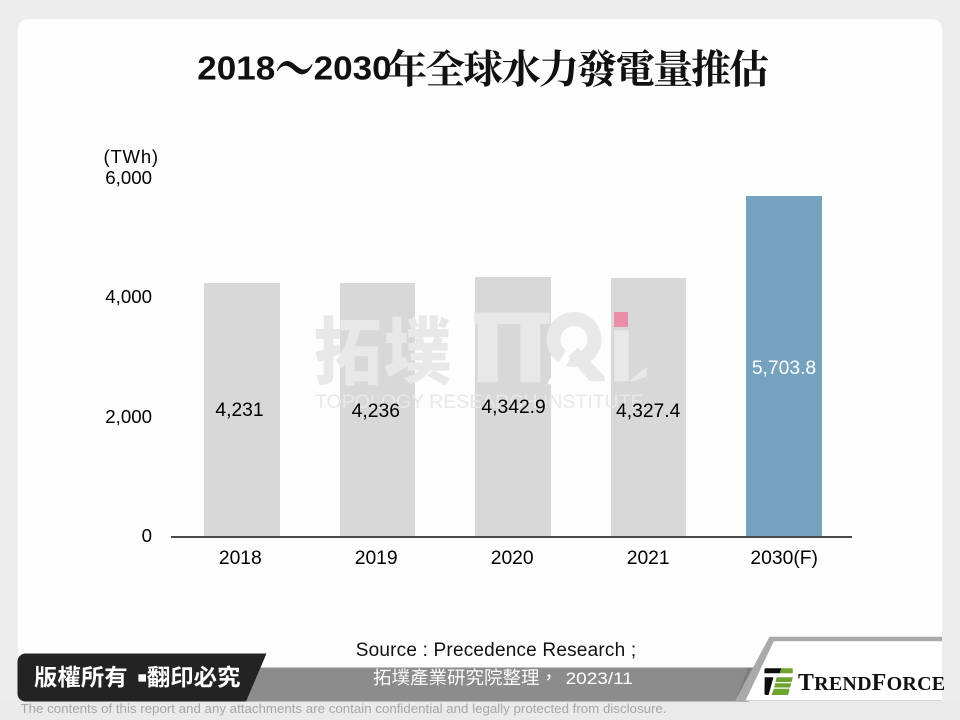 The width and height of the screenshot is (960, 720). What do you see at coordinates (599, 678) in the screenshot?
I see `svg-text: 2023/11` at bounding box center [599, 678].